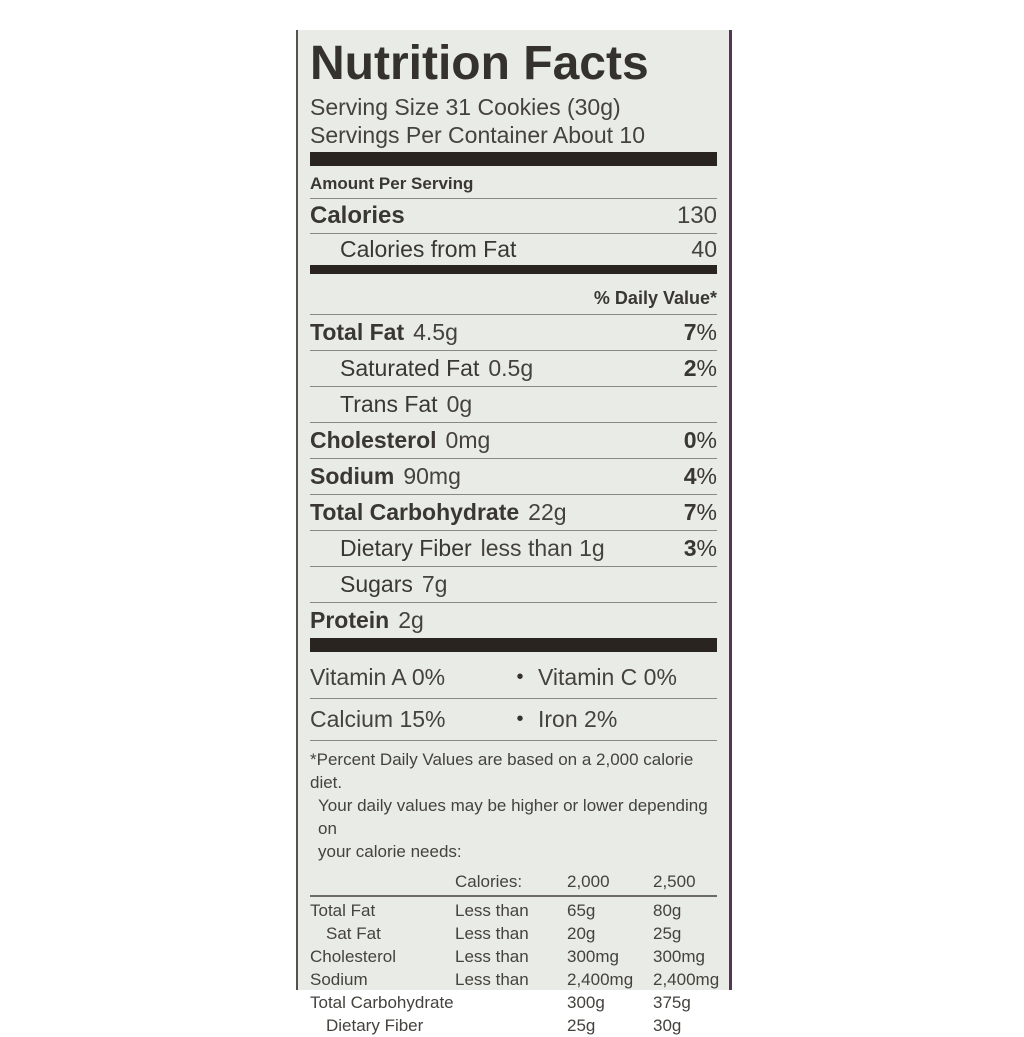 This screenshot has width=1024, height=1037. Describe the element at coordinates (667, 933) in the screenshot. I see `row-2500-value: 25g` at that location.